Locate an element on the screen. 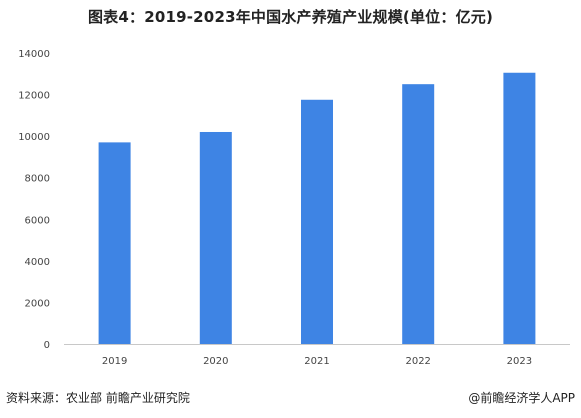 Image resolution: width=581 pixels, height=418 pixels. y-tick-label: 6000 is located at coordinates (37, 220).